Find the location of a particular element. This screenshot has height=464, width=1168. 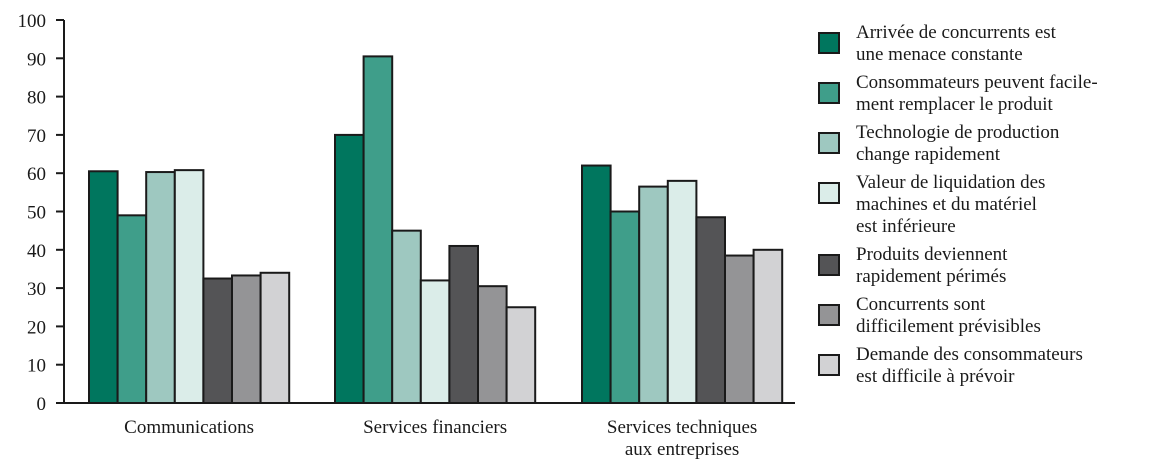

y-tick-label: 50 is located at coordinates (36, 213).